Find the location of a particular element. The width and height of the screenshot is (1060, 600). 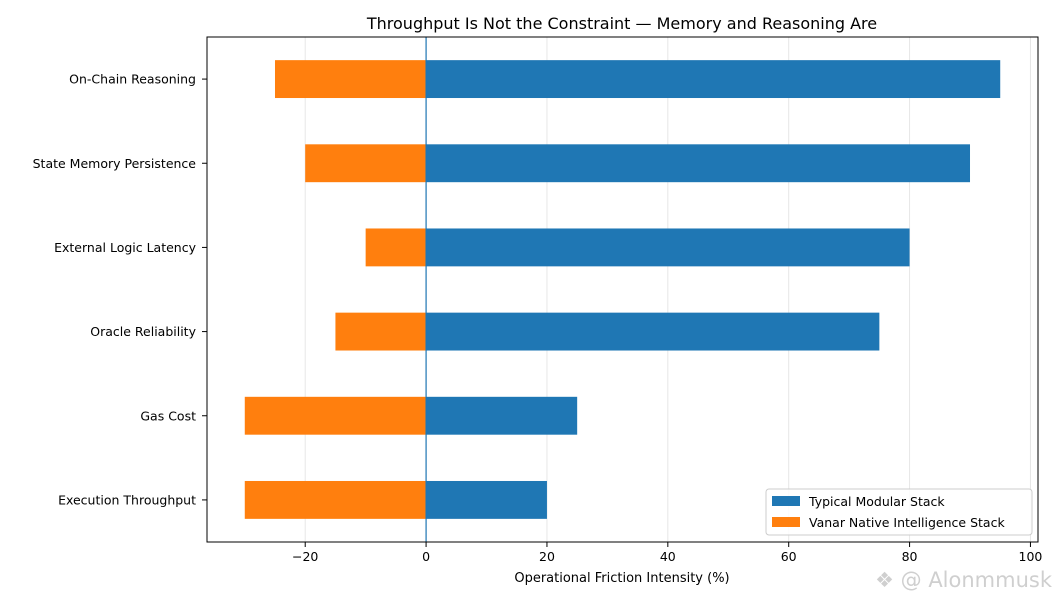

legend-label: Vanar Native Intelligence Stack is located at coordinates (907, 522).